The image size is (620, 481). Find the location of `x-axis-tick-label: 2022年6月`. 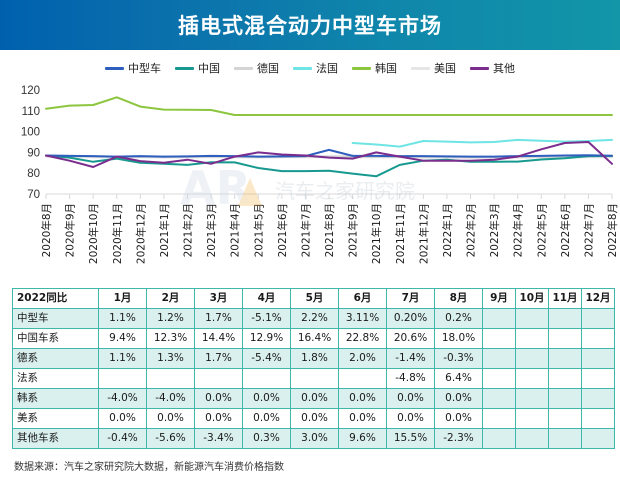

x-axis-tick-label: 2022年6月 is located at coordinates (565, 230).